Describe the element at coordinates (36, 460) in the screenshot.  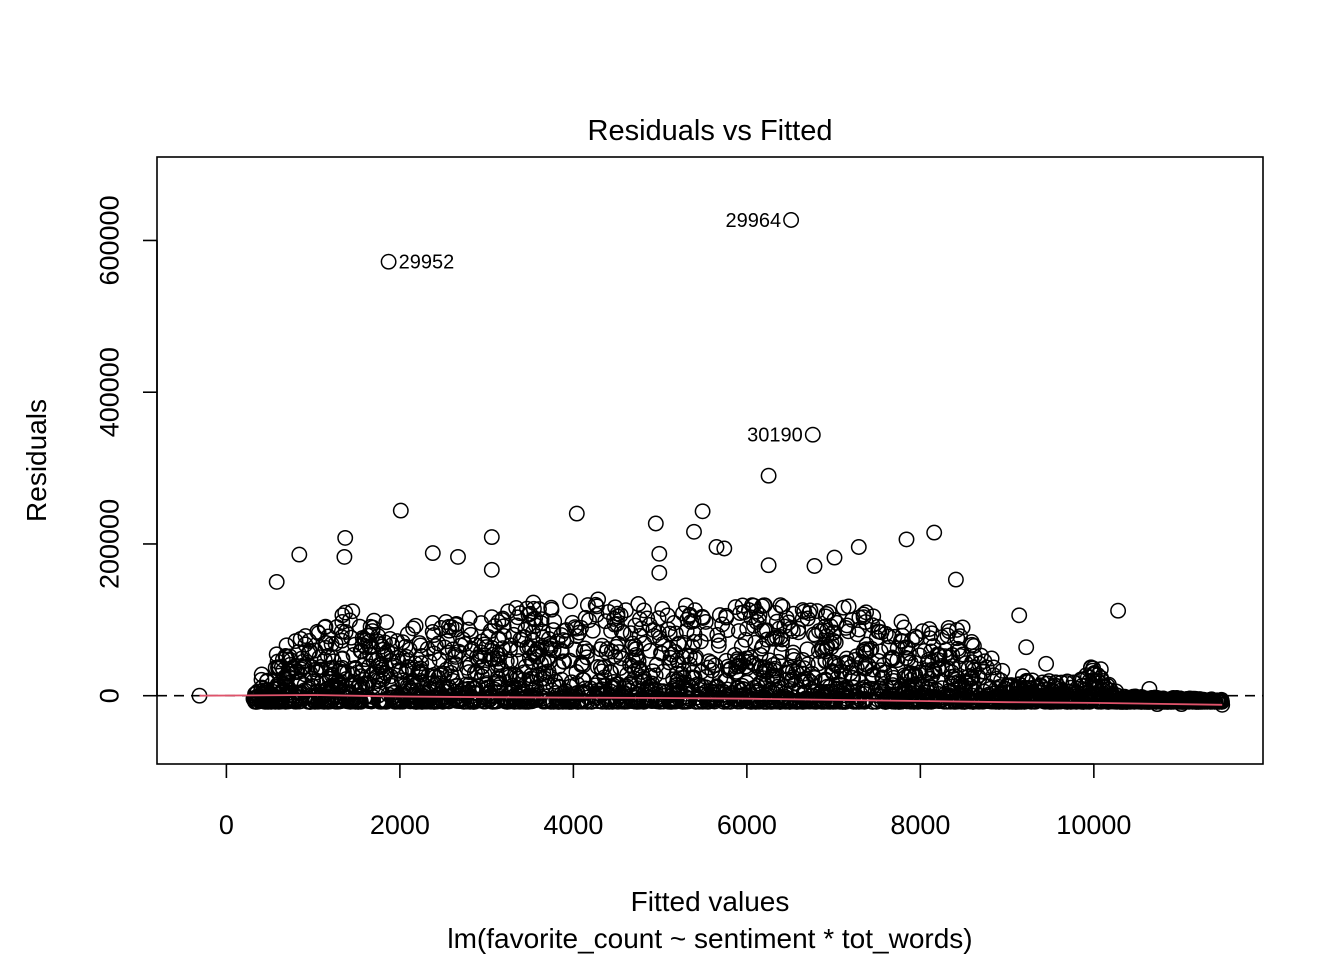
I see `y-axis-label: Residuals` at that location.